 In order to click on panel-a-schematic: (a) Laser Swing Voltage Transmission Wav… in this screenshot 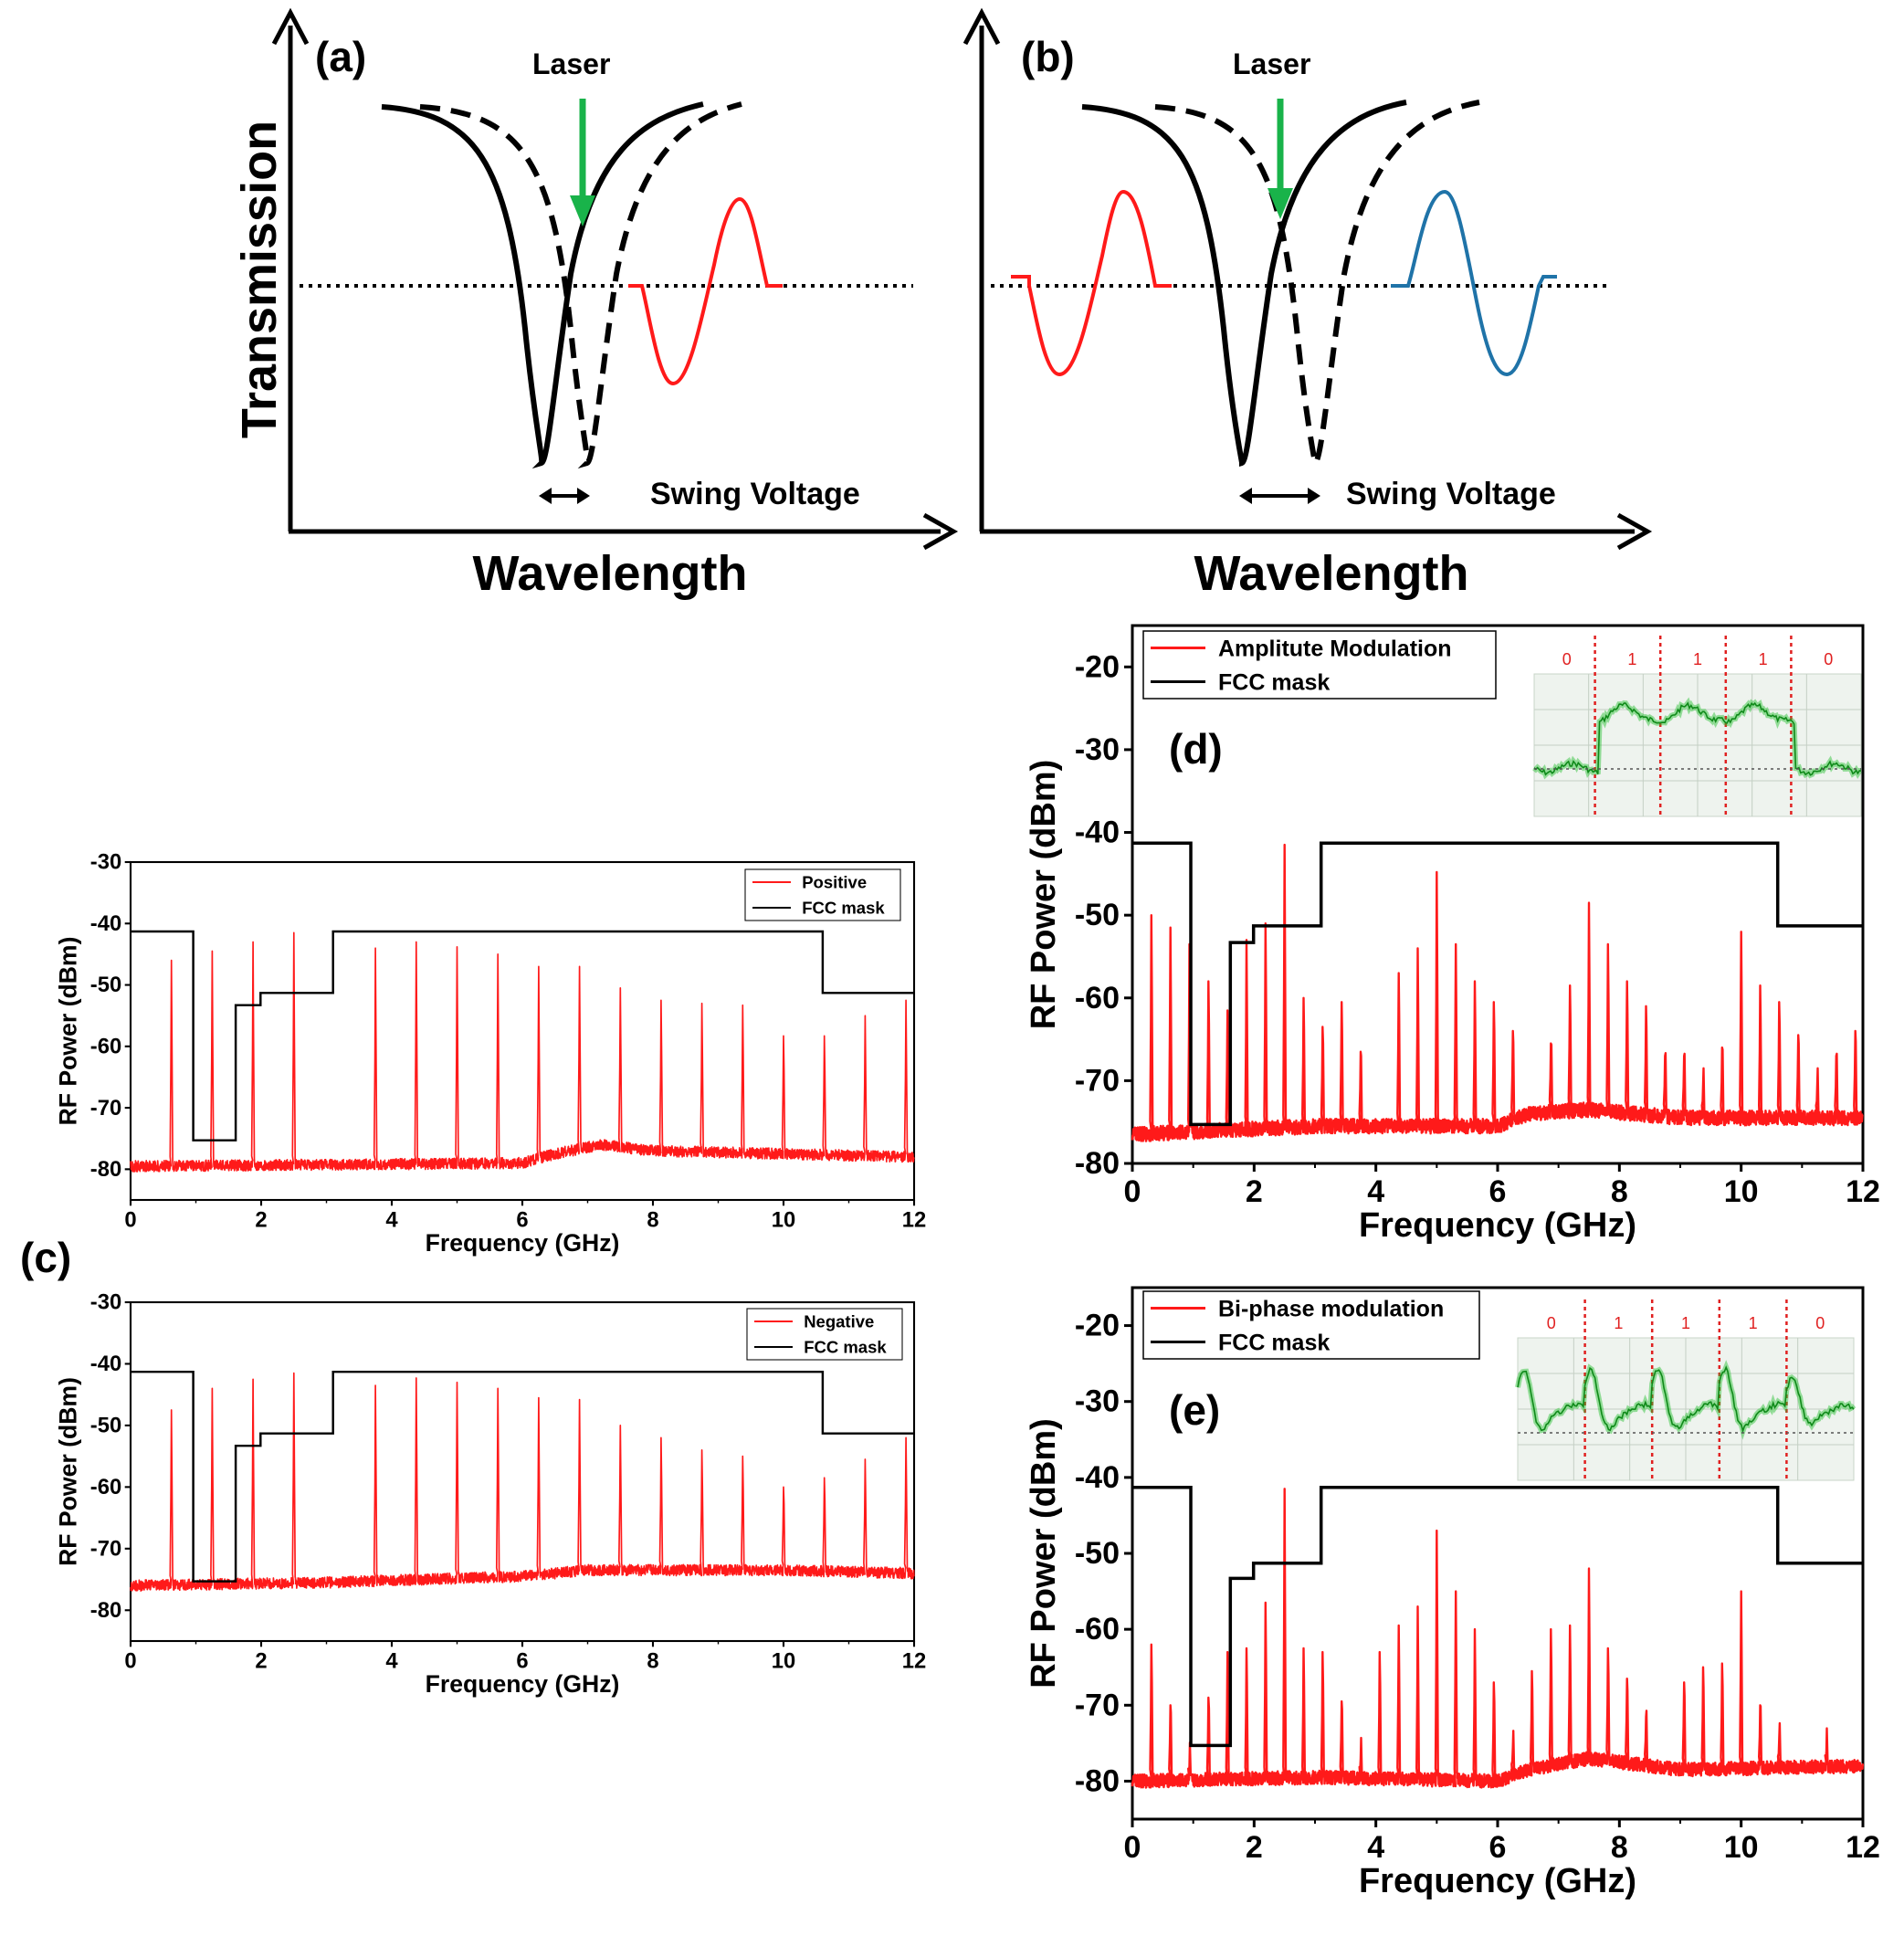, I will do `click(596, 304)`.